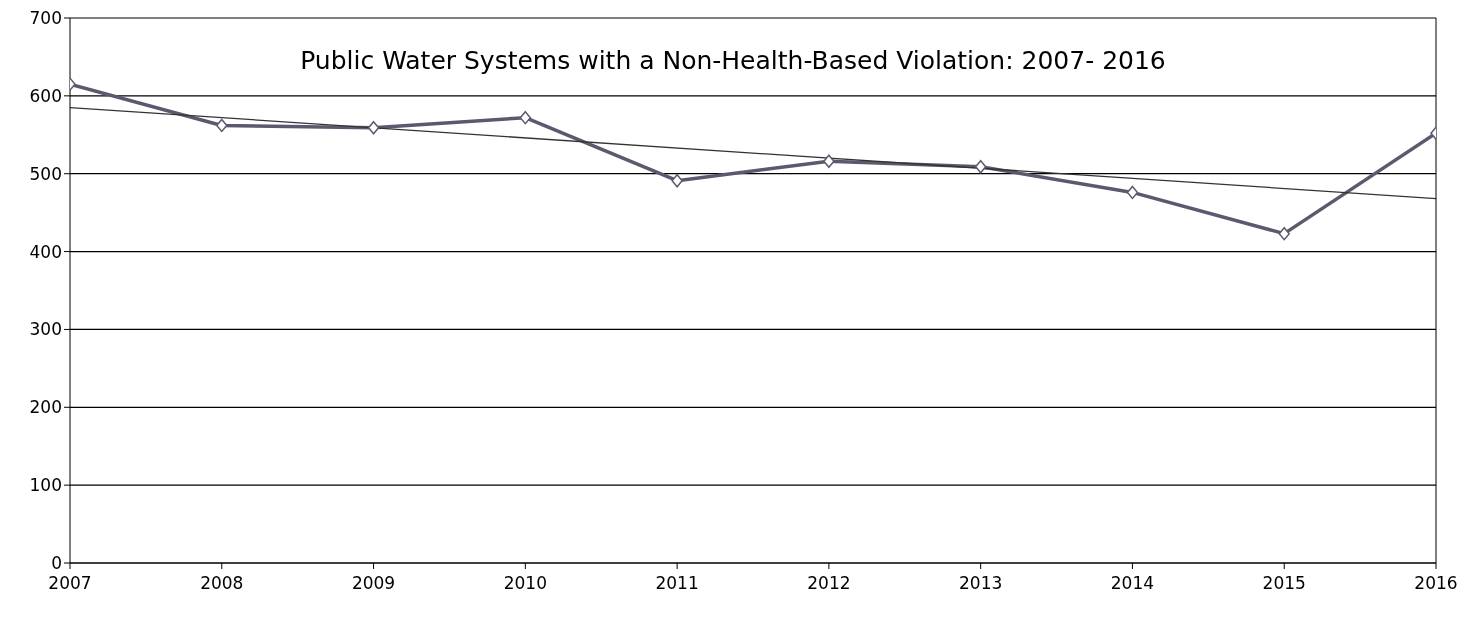  What do you see at coordinates (222, 583) in the screenshot?
I see `x-tick-label: 2008` at bounding box center [222, 583].